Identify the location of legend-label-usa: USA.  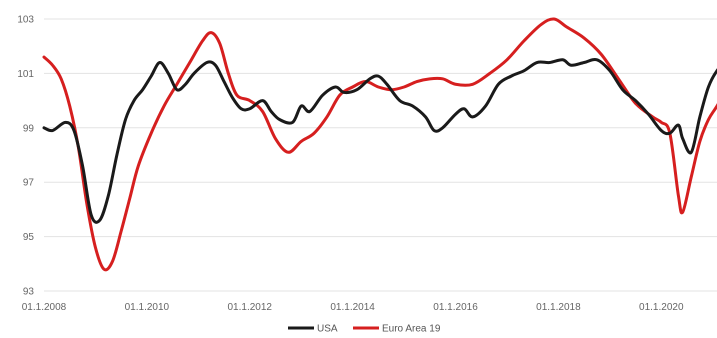
(327, 329).